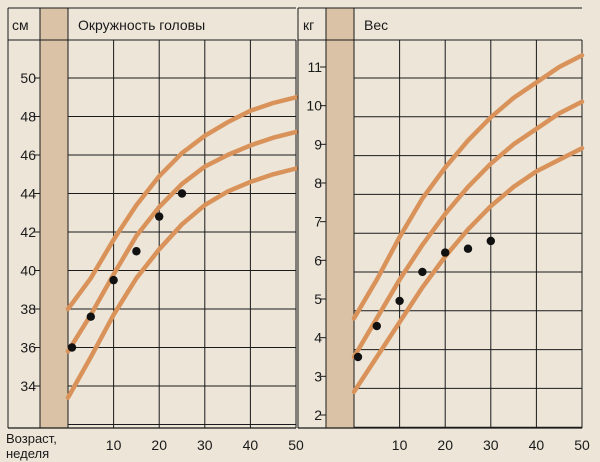 Image resolution: width=600 pixels, height=462 pixels. Describe the element at coordinates (28, 309) in the screenshot. I see `head-y-tick-label: 38` at that location.